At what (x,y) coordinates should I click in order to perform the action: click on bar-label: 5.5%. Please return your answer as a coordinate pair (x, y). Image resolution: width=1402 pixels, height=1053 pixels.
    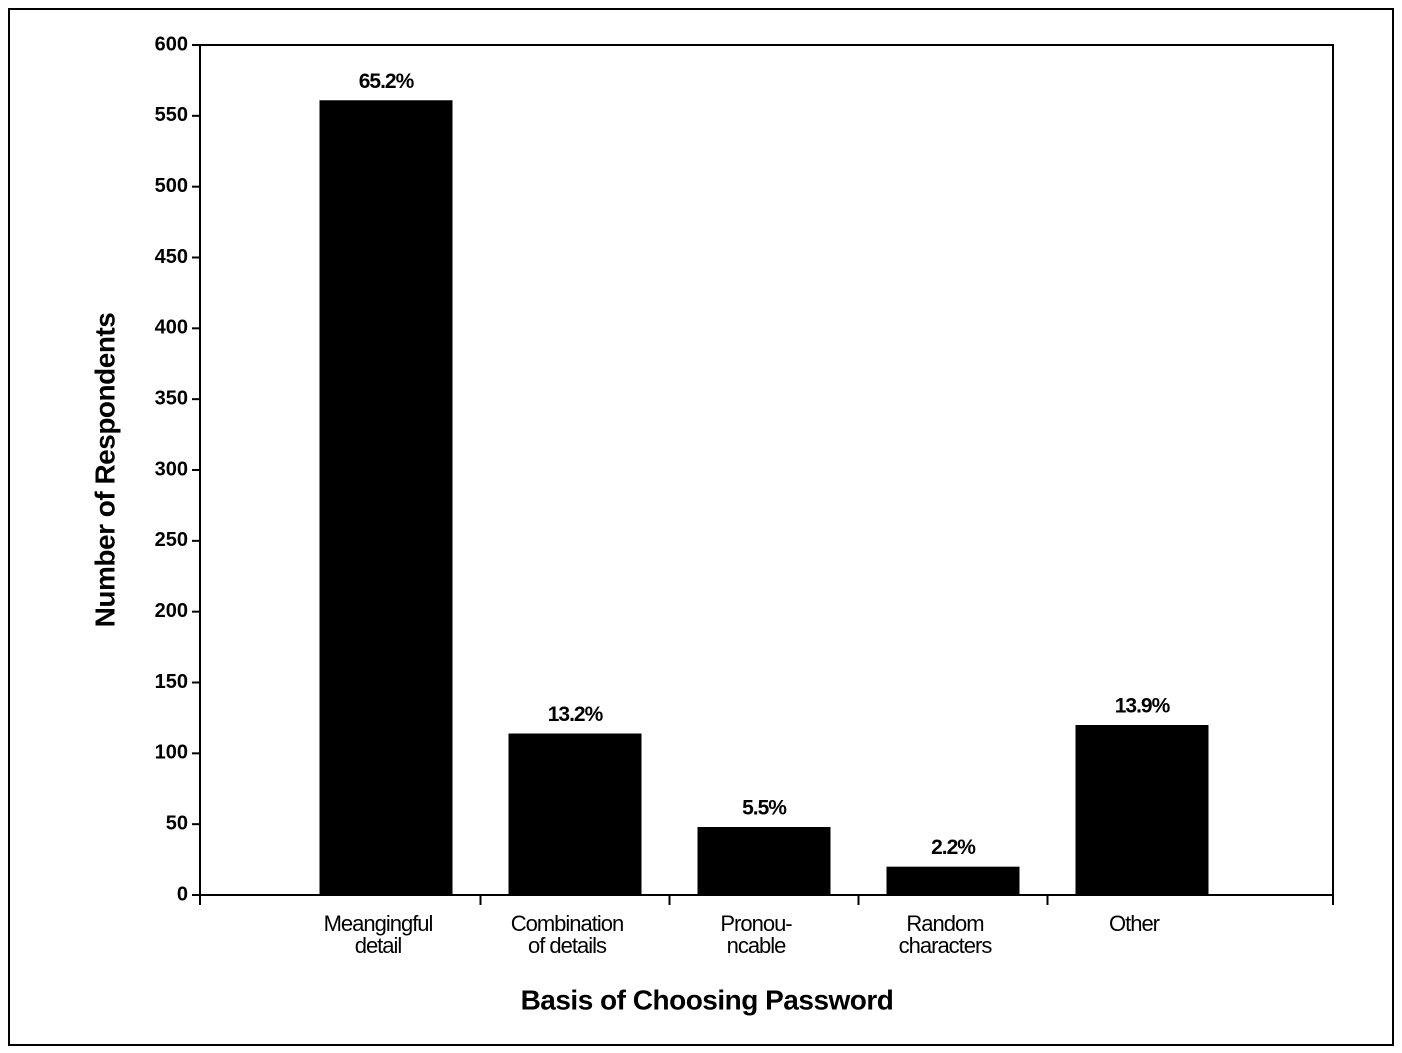
    Looking at the image, I should click on (764, 808).